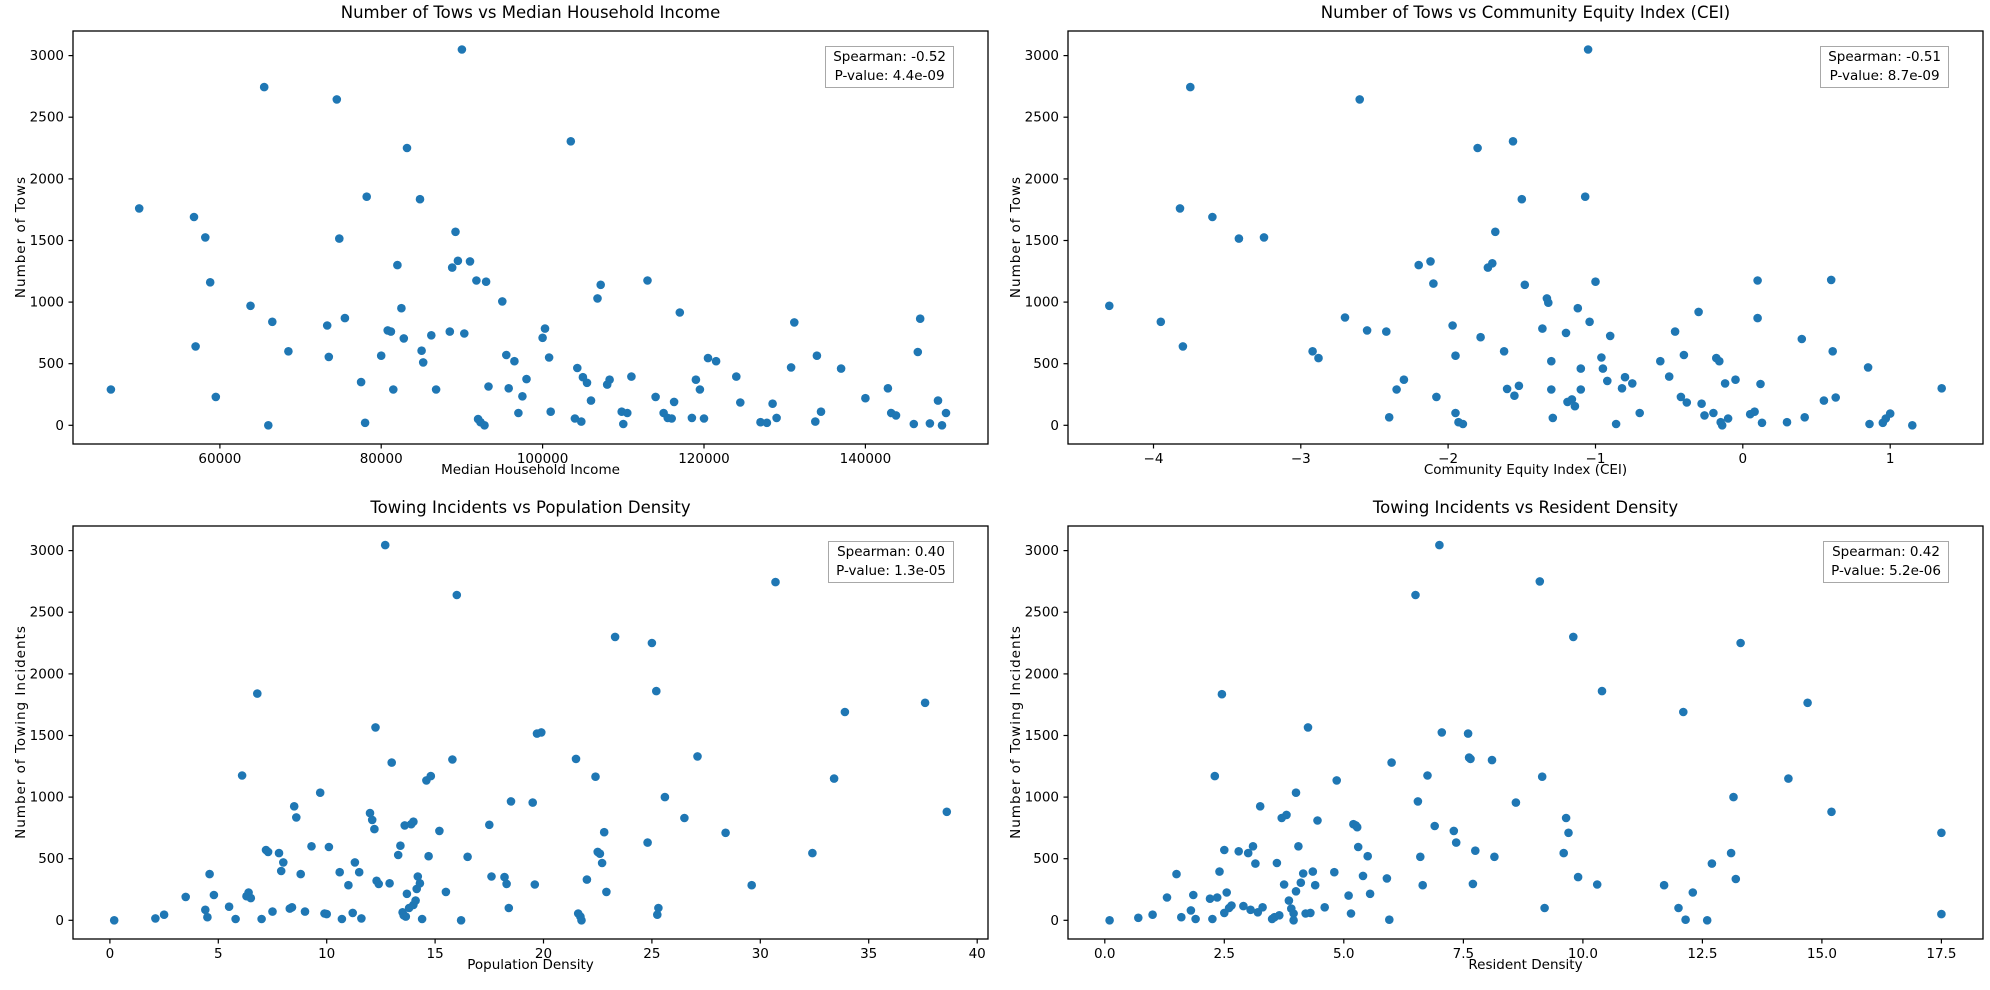 This screenshot has width=1990, height=990. I want to click on spearman-value: Spearman: -0.51, so click(1884, 57).